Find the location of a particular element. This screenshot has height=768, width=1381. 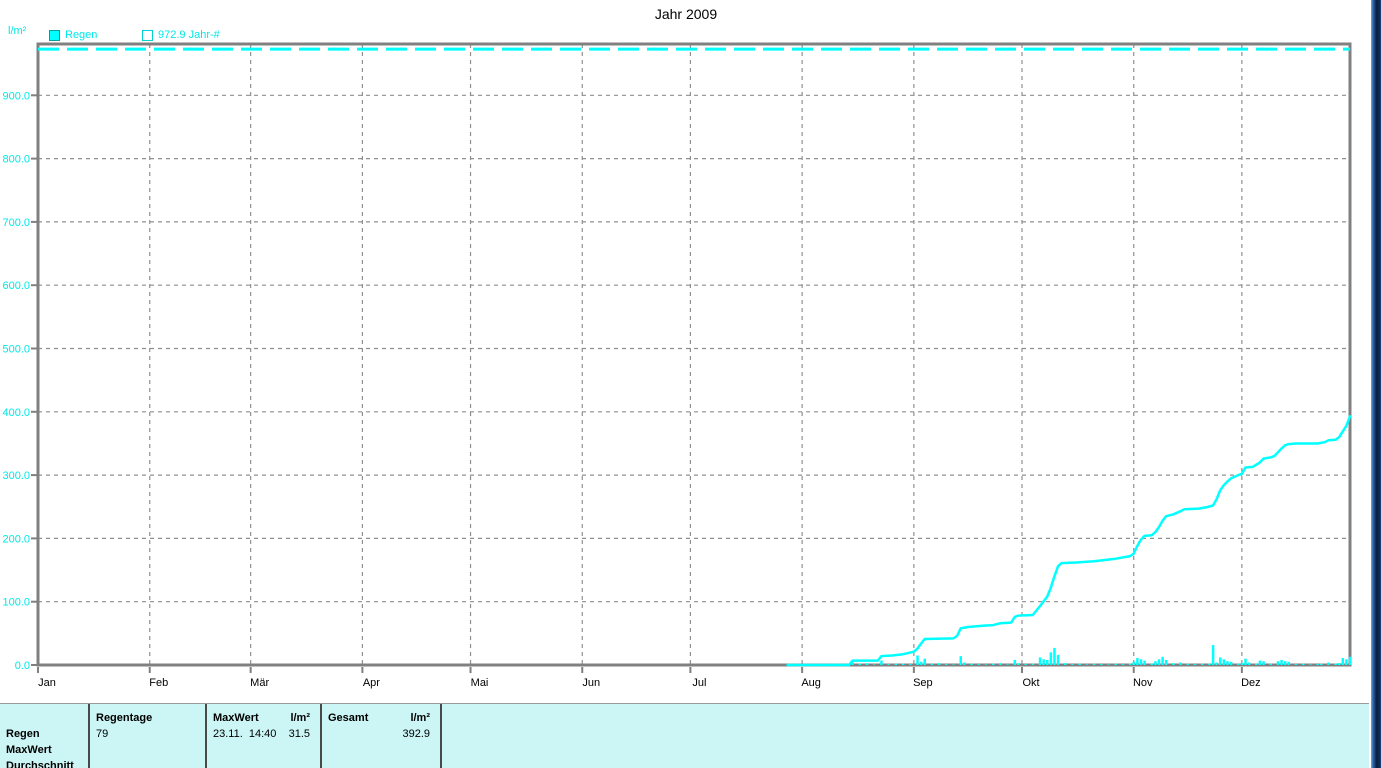

row-label-maxwert: MaxWert is located at coordinates (29, 750).